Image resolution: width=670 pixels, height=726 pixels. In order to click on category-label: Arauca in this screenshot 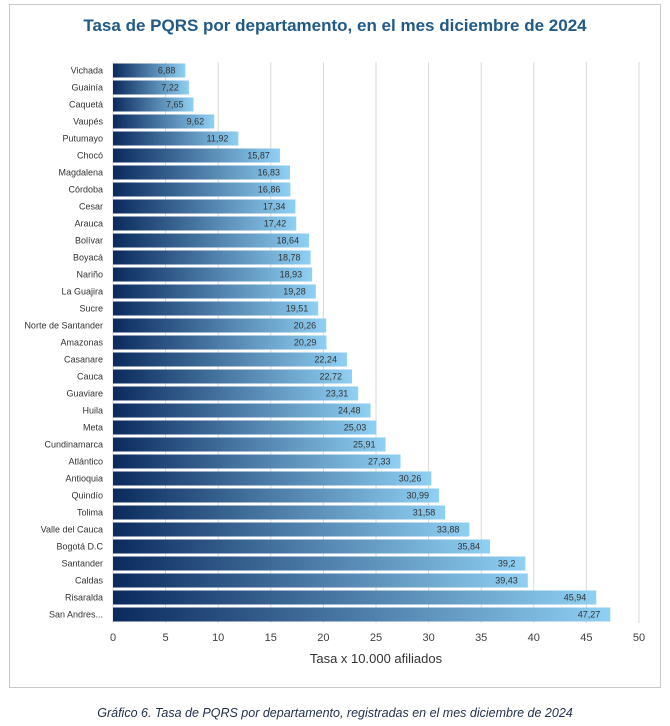, I will do `click(88, 224)`.